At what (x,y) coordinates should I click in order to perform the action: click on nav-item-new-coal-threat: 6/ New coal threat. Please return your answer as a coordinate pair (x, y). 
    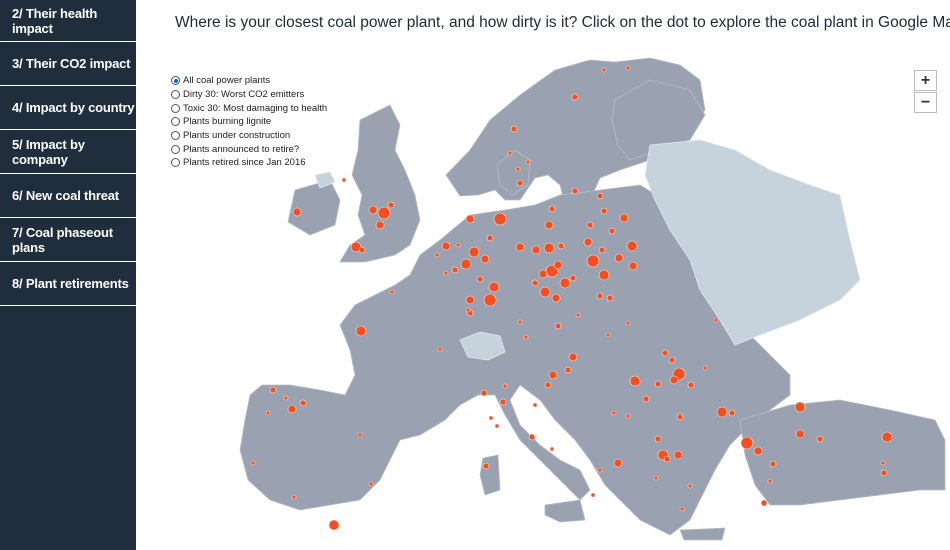
    Looking at the image, I should click on (68, 196).